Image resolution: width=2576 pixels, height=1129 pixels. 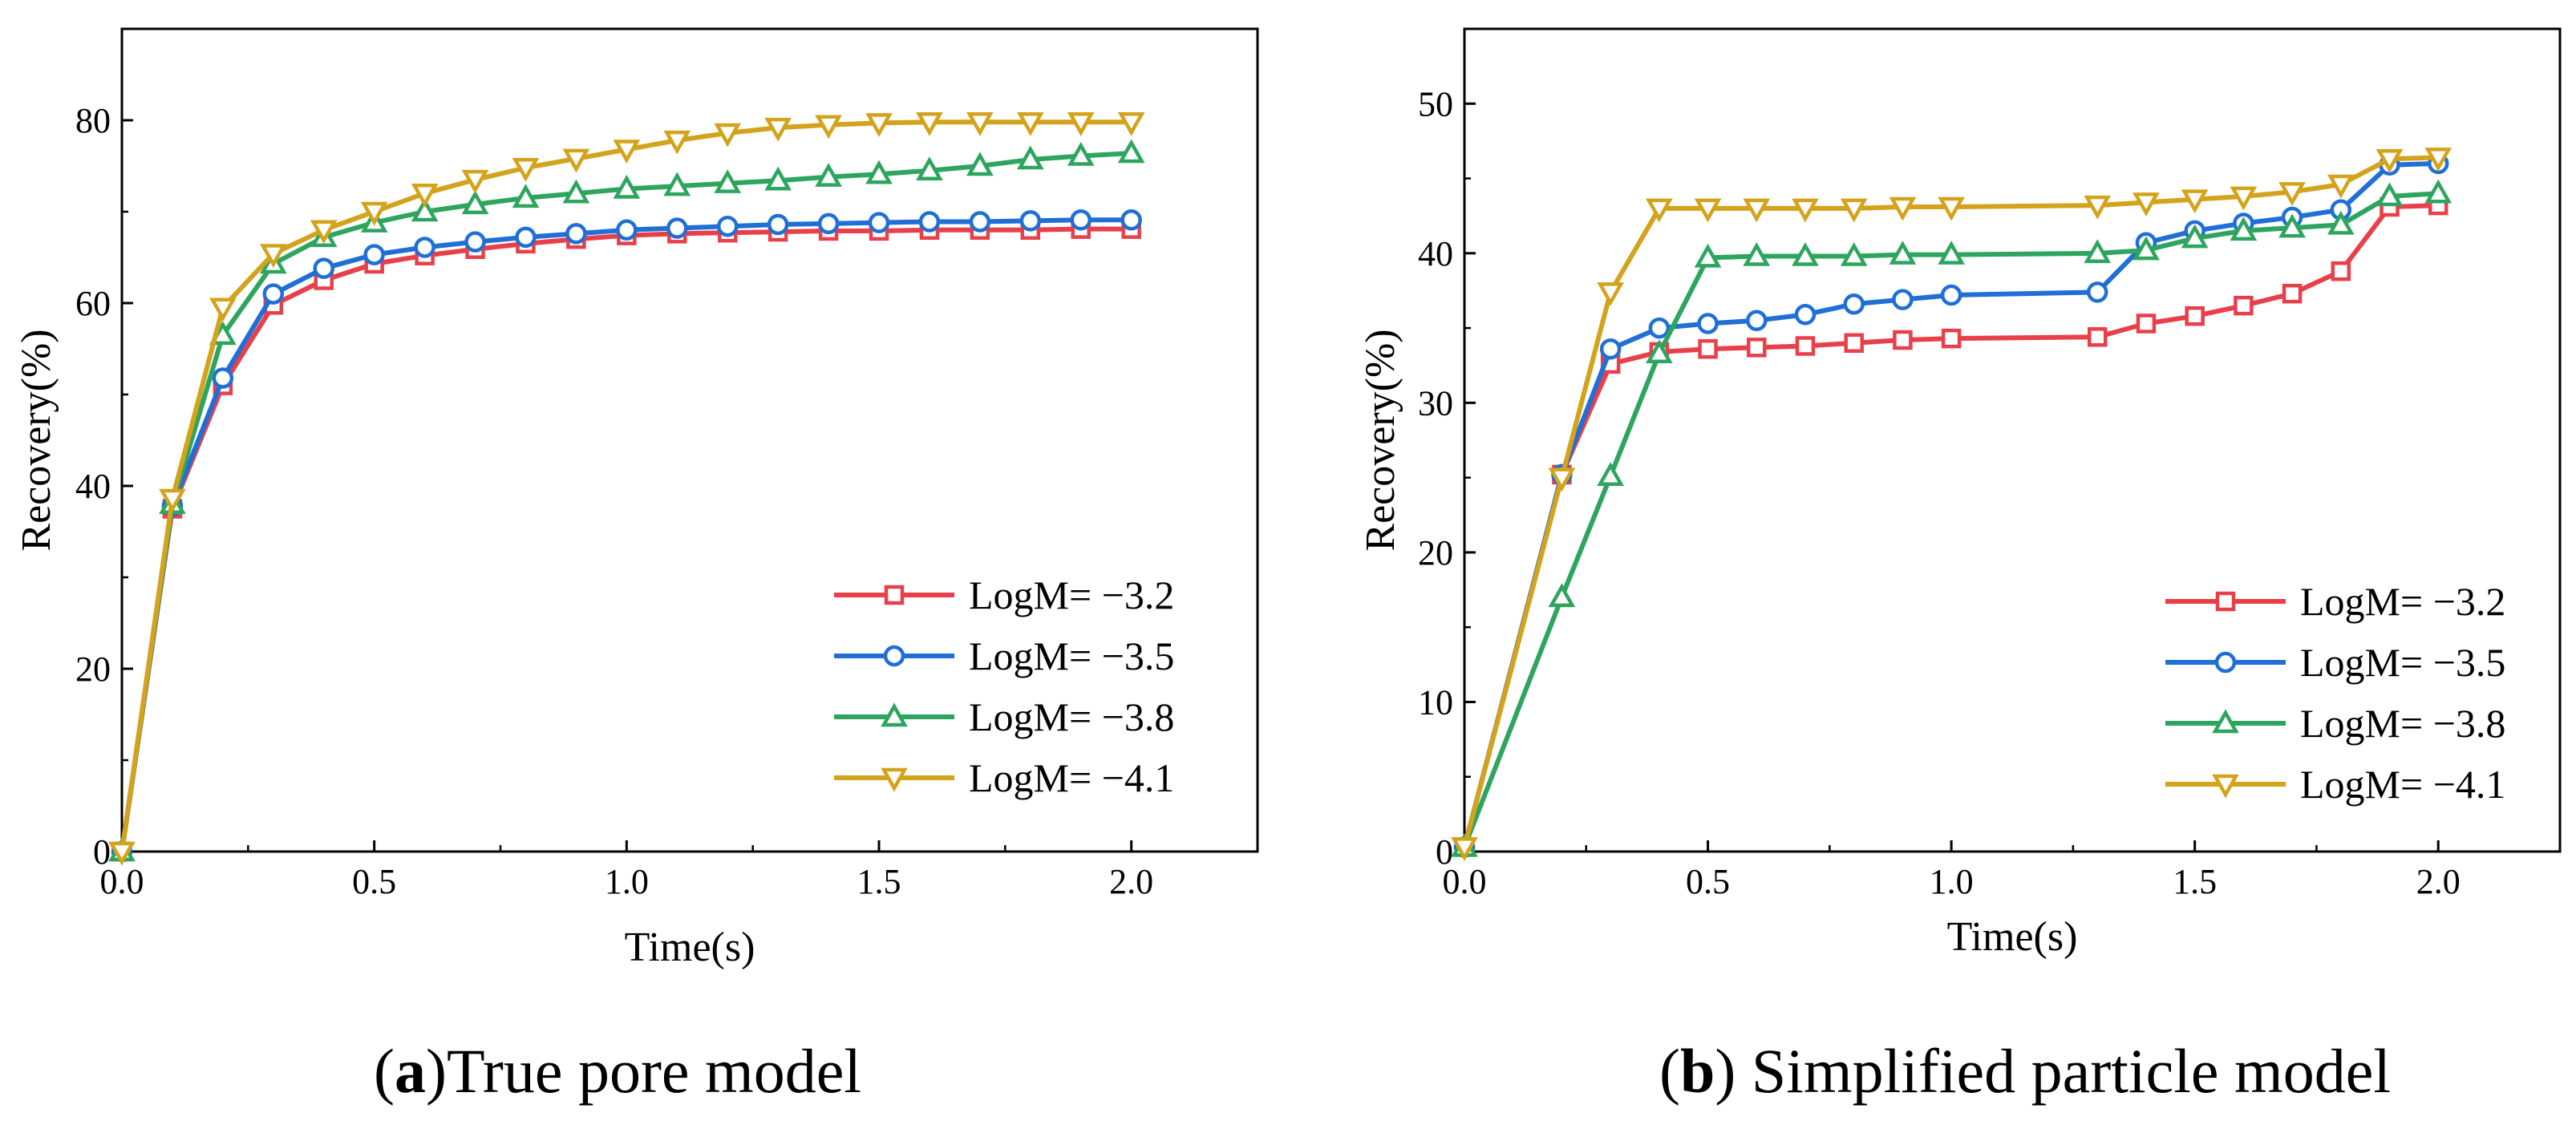 I want to click on legend-item: LogM= −3.8, so click(x=1004, y=716).